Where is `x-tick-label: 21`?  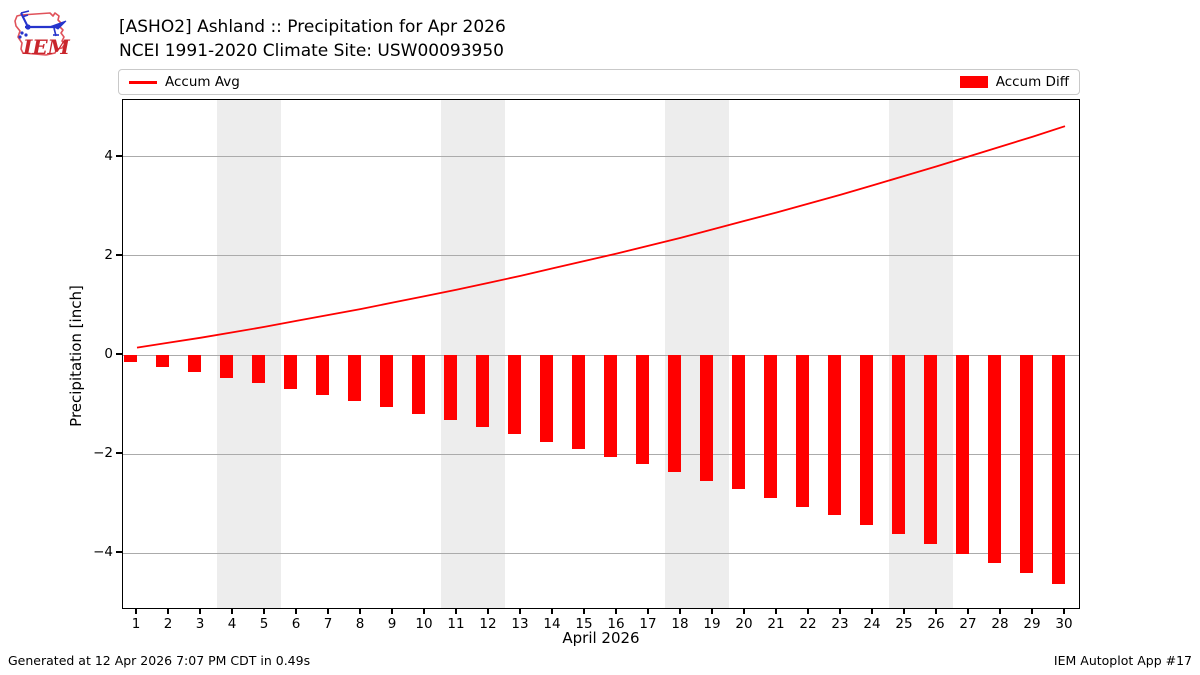
x-tick-label: 21 is located at coordinates (776, 624).